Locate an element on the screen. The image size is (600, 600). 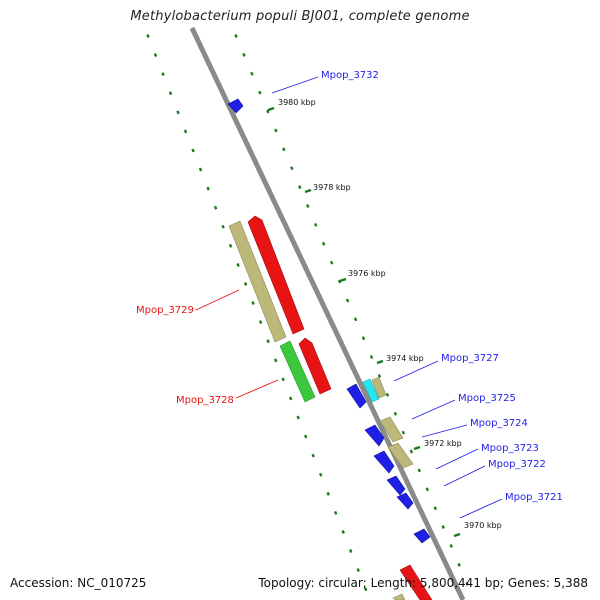
tick-label-3974: 3974 kbp is located at coordinates (405, 358).